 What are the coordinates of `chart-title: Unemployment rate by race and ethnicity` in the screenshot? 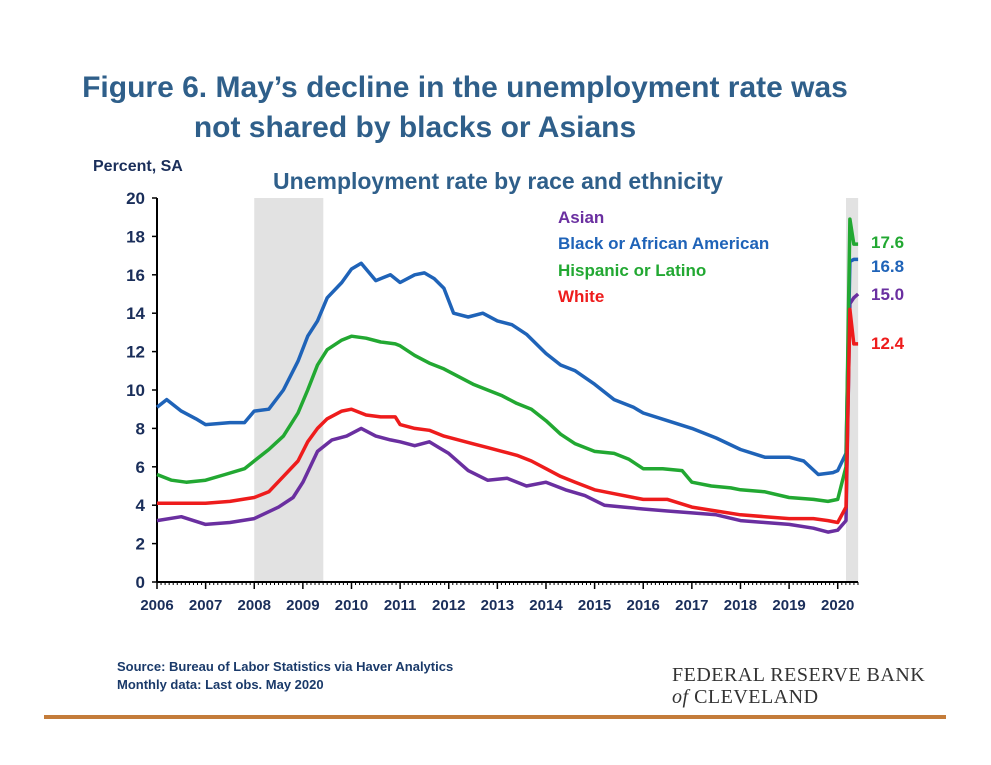 It's located at (498, 181).